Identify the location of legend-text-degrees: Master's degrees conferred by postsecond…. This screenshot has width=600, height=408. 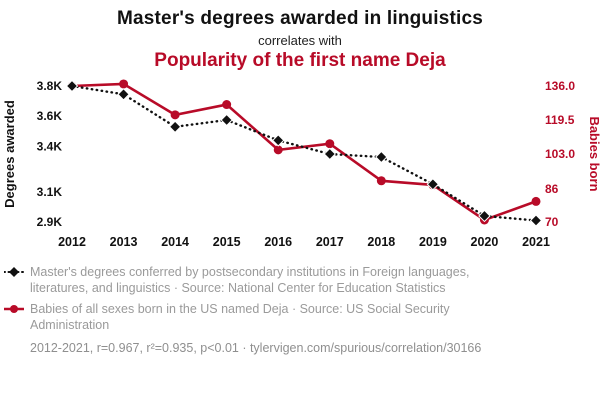
(250, 280).